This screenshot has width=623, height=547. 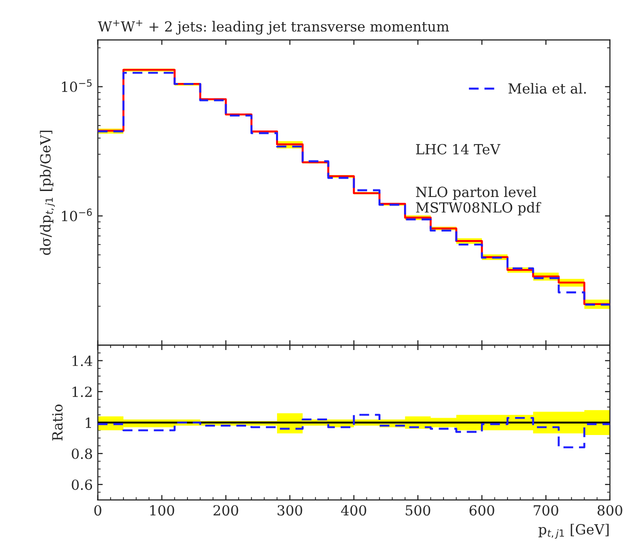 I want to click on x-axis-title: p$_{t,j1}$ [GeV], so click(x=573, y=531).